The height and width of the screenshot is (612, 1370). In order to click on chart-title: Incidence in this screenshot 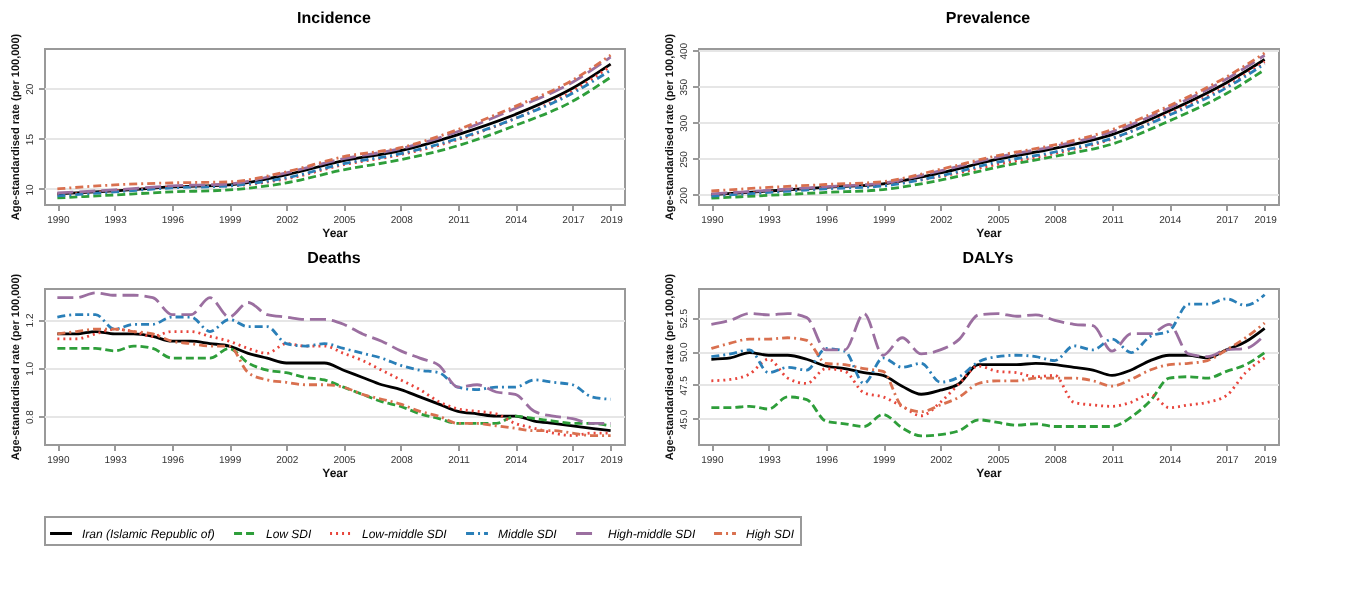, I will do `click(334, 17)`.